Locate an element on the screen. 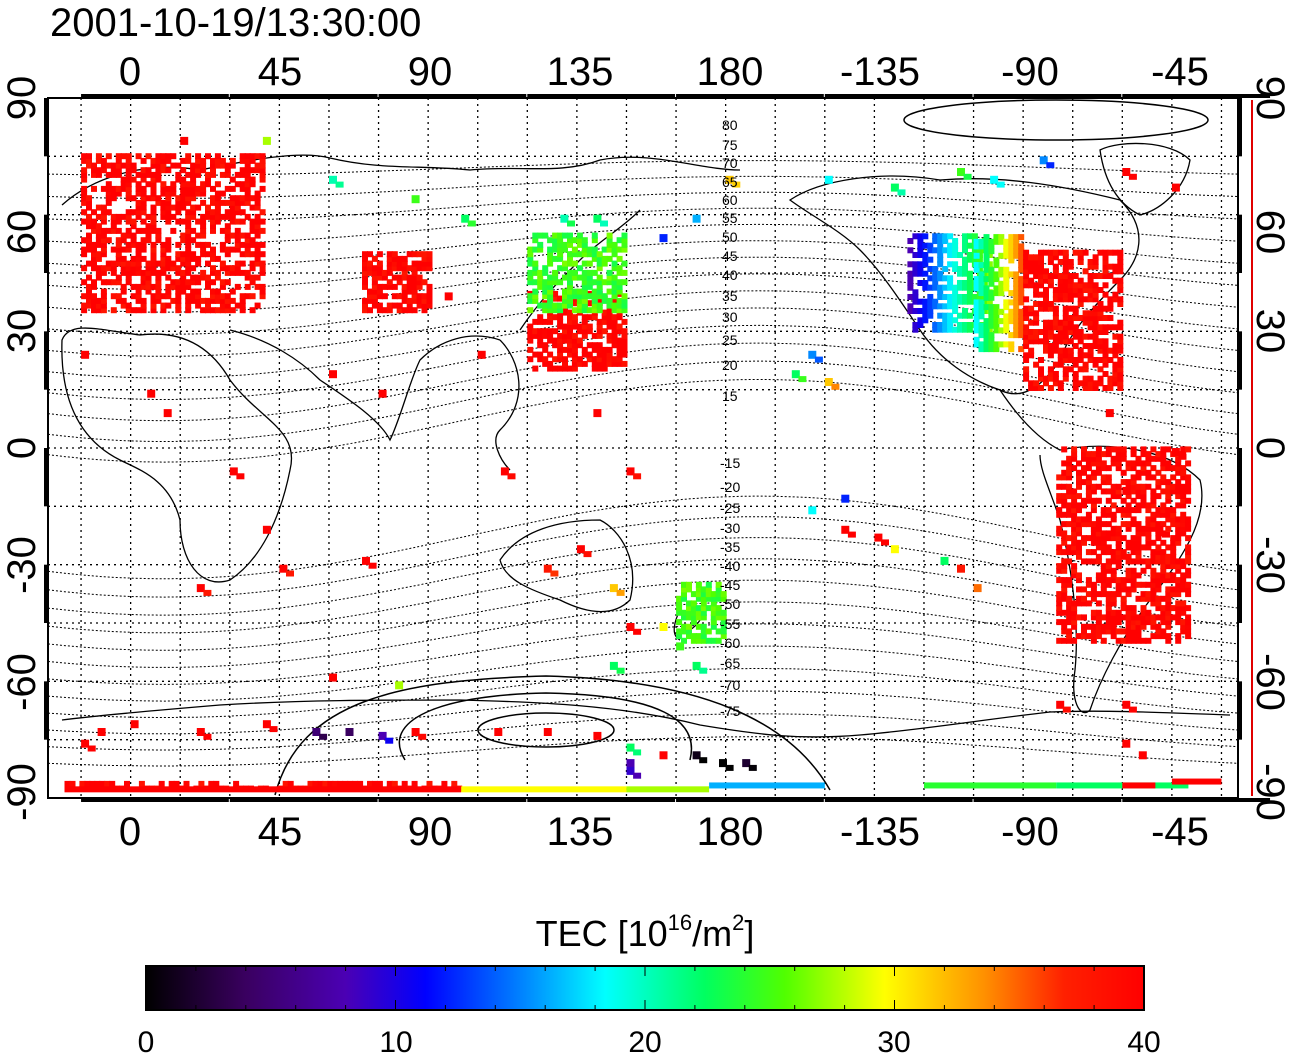 This screenshot has height=1057, width=1292. top-lon-label: -90 is located at coordinates (1030, 72).